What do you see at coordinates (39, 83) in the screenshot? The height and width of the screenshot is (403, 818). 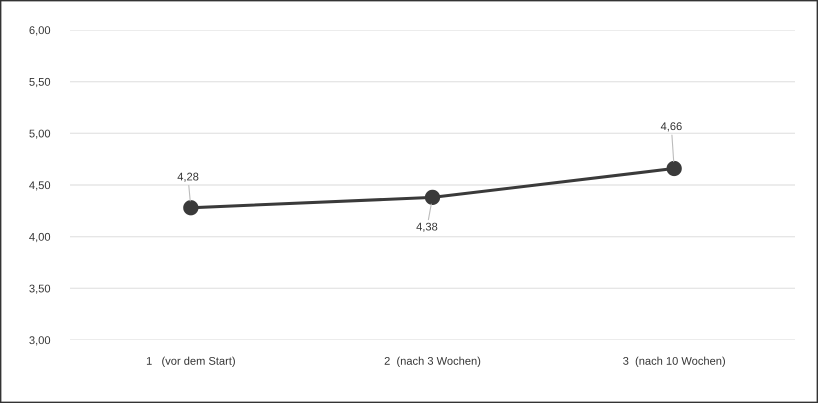 I see `y-tick-label: 5,50` at bounding box center [39, 83].